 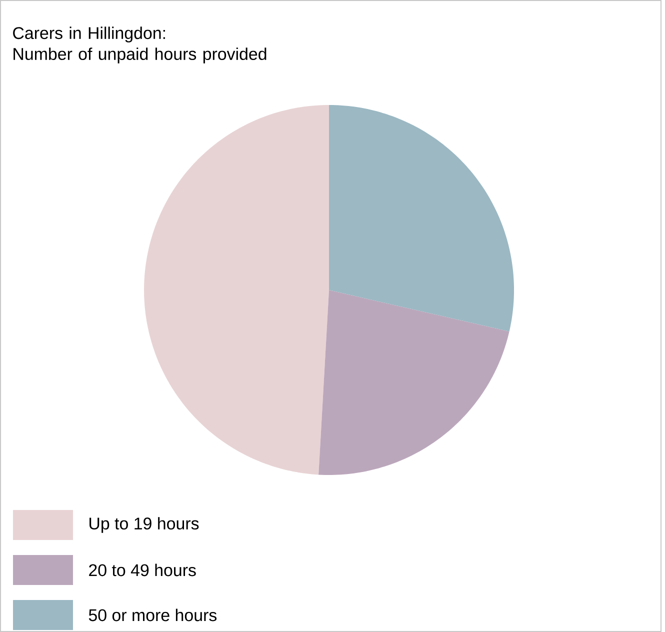 What do you see at coordinates (142, 570) in the screenshot?
I see `legend-label: 20 to 49 hours` at bounding box center [142, 570].